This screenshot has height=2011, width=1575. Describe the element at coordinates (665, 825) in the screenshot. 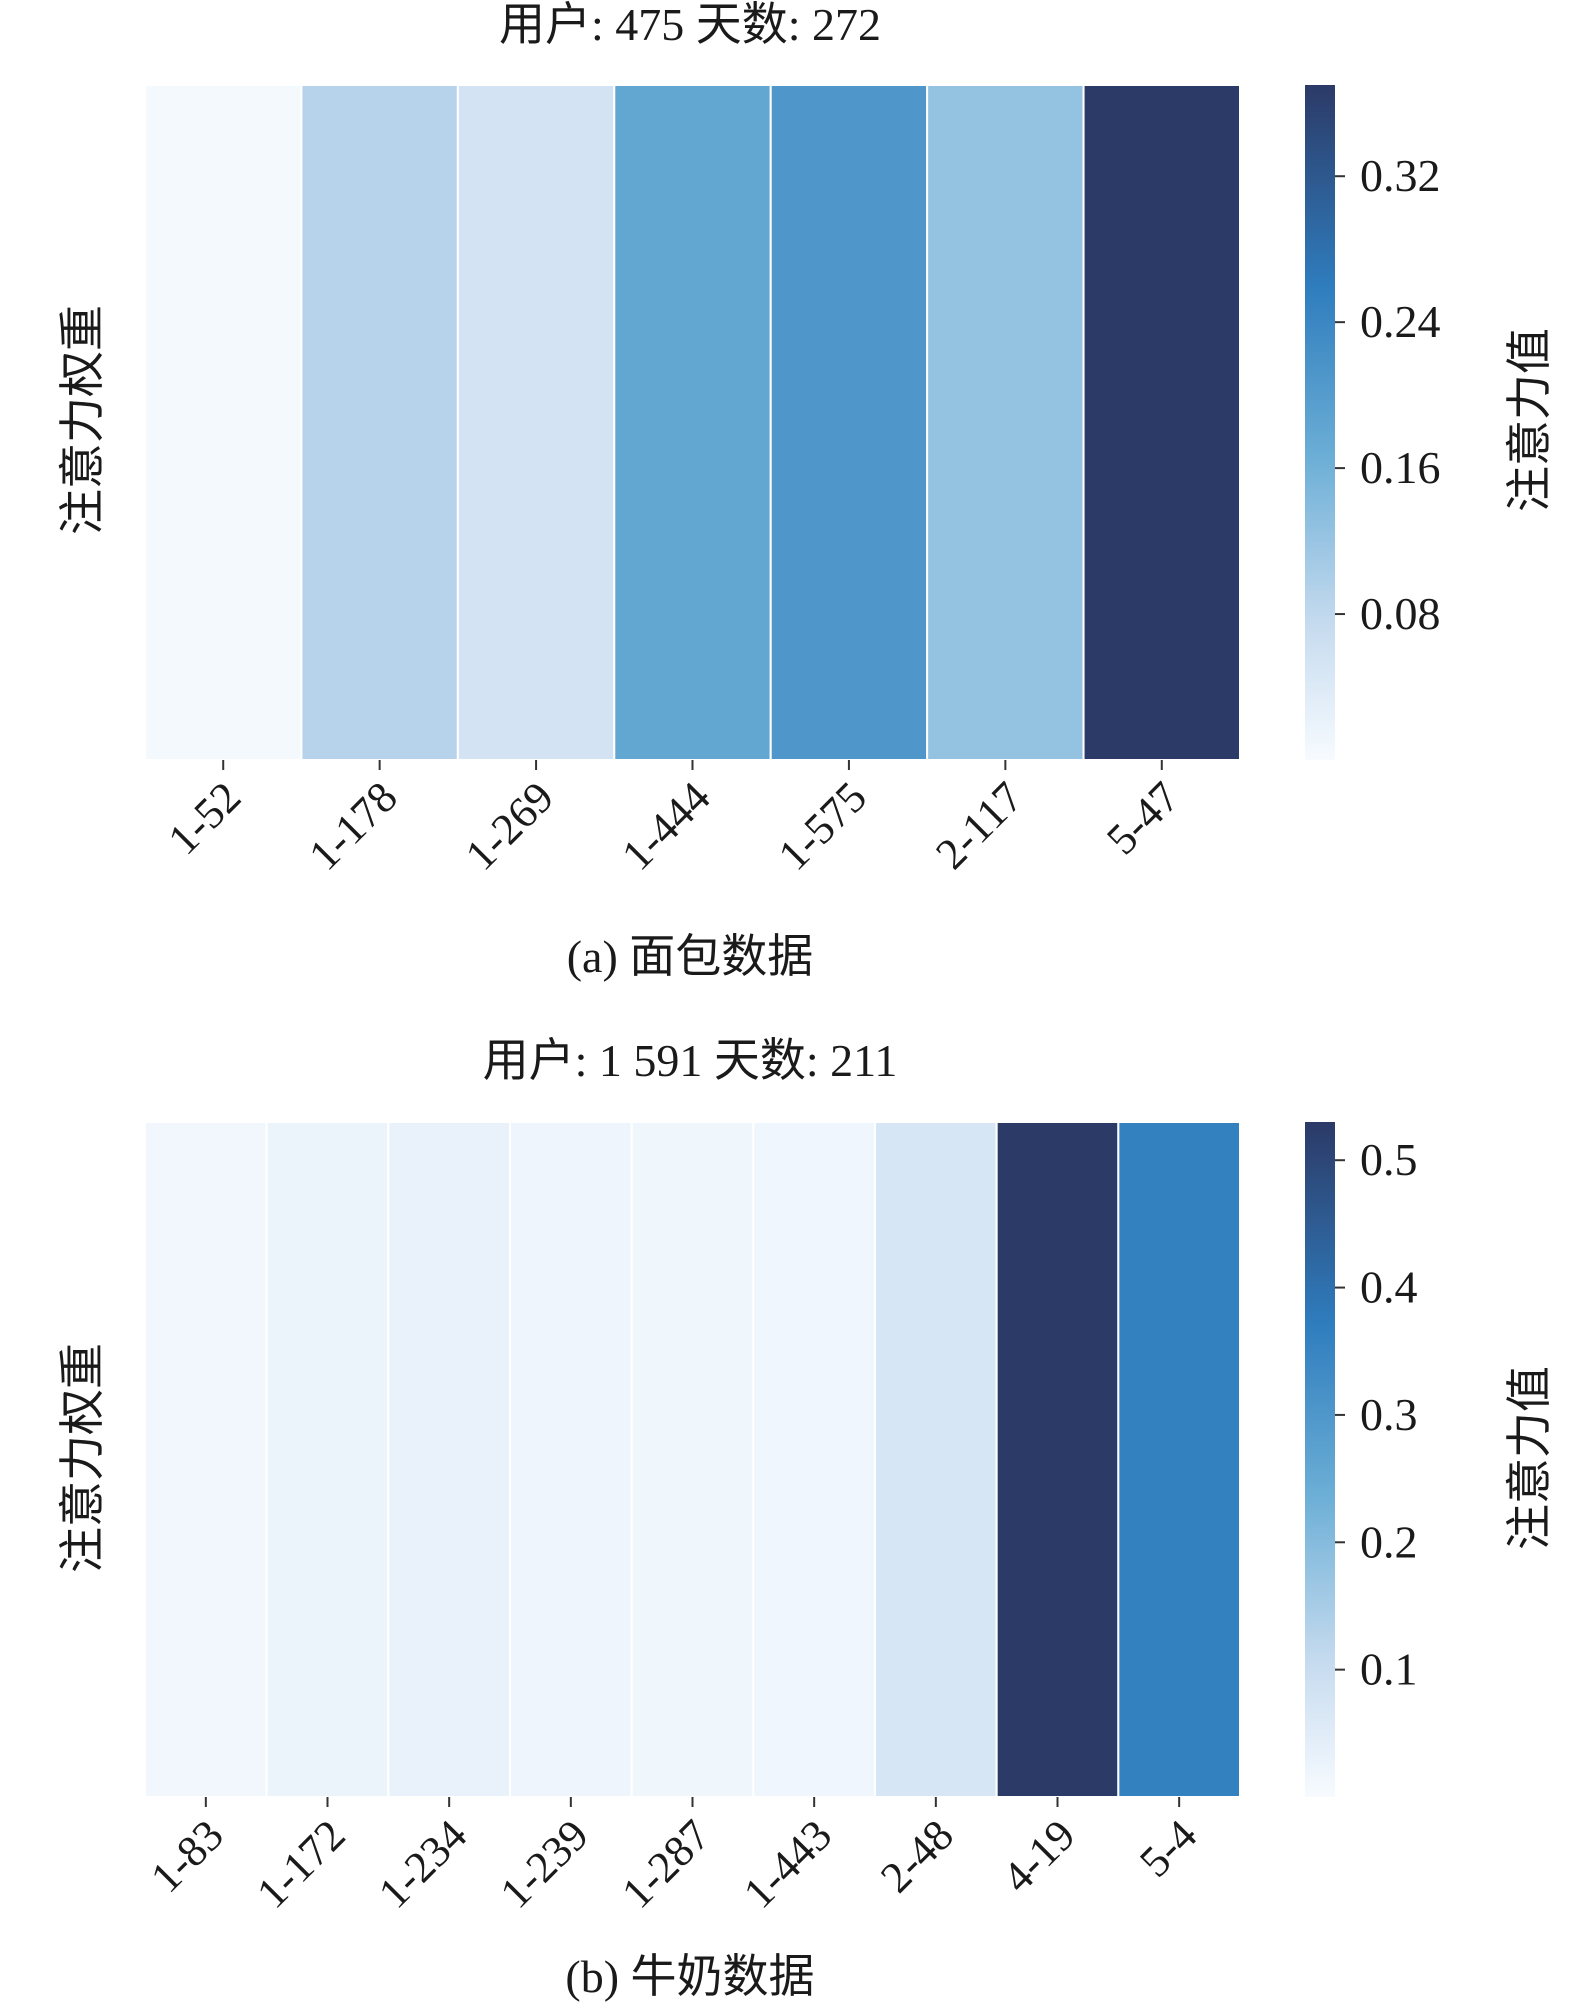

I see `x-tick-label: 1-444` at that location.